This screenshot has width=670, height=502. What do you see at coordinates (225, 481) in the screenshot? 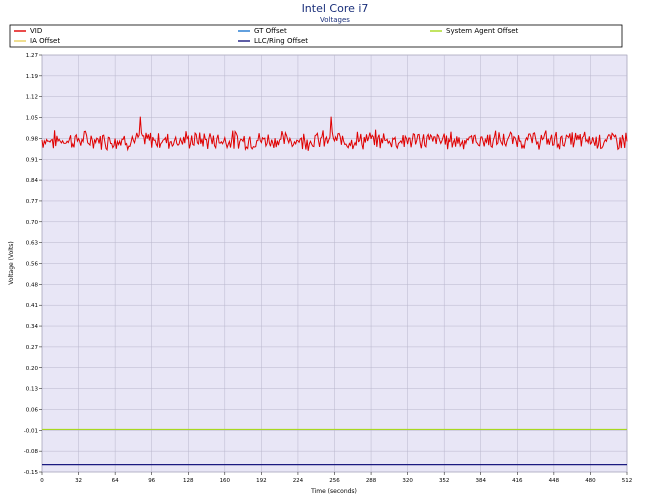
I see `x-tick-label: 160` at bounding box center [225, 481].